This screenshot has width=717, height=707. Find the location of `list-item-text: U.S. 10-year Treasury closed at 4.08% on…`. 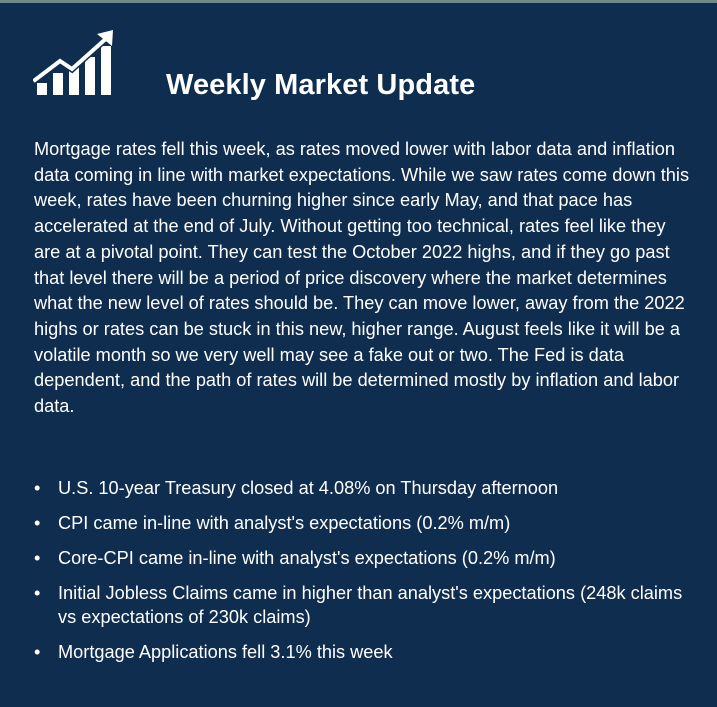

list-item-text: U.S. 10-year Treasury closed at 4.08% on… is located at coordinates (308, 488).